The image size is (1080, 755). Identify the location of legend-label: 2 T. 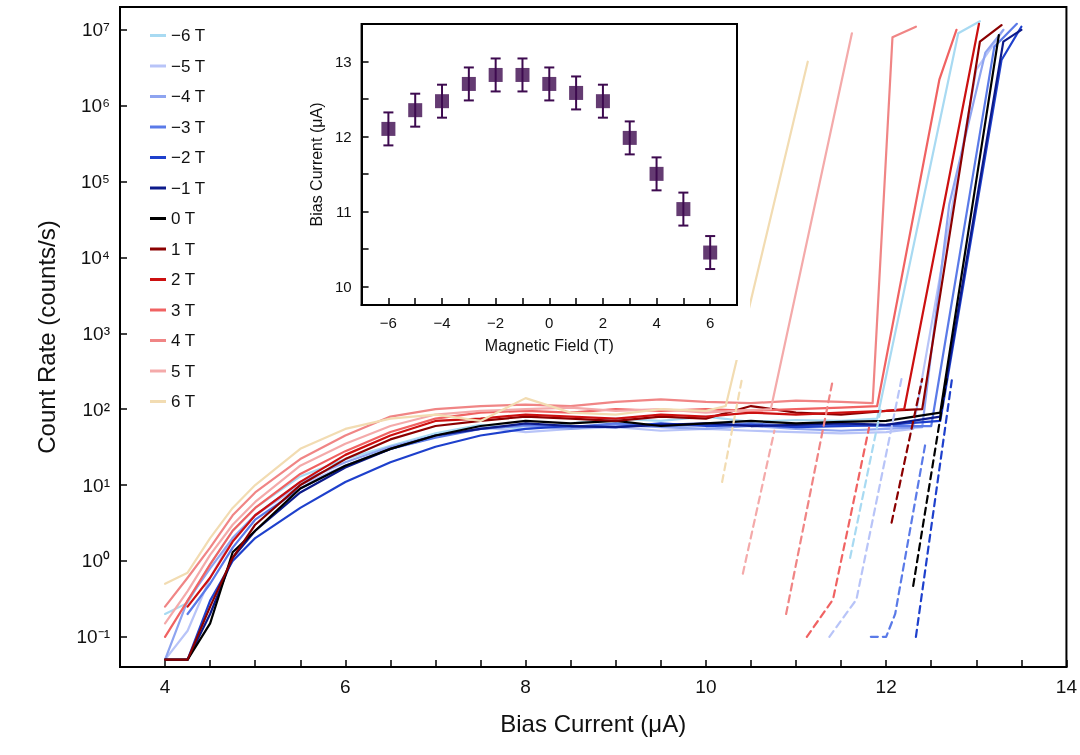
(183, 279).